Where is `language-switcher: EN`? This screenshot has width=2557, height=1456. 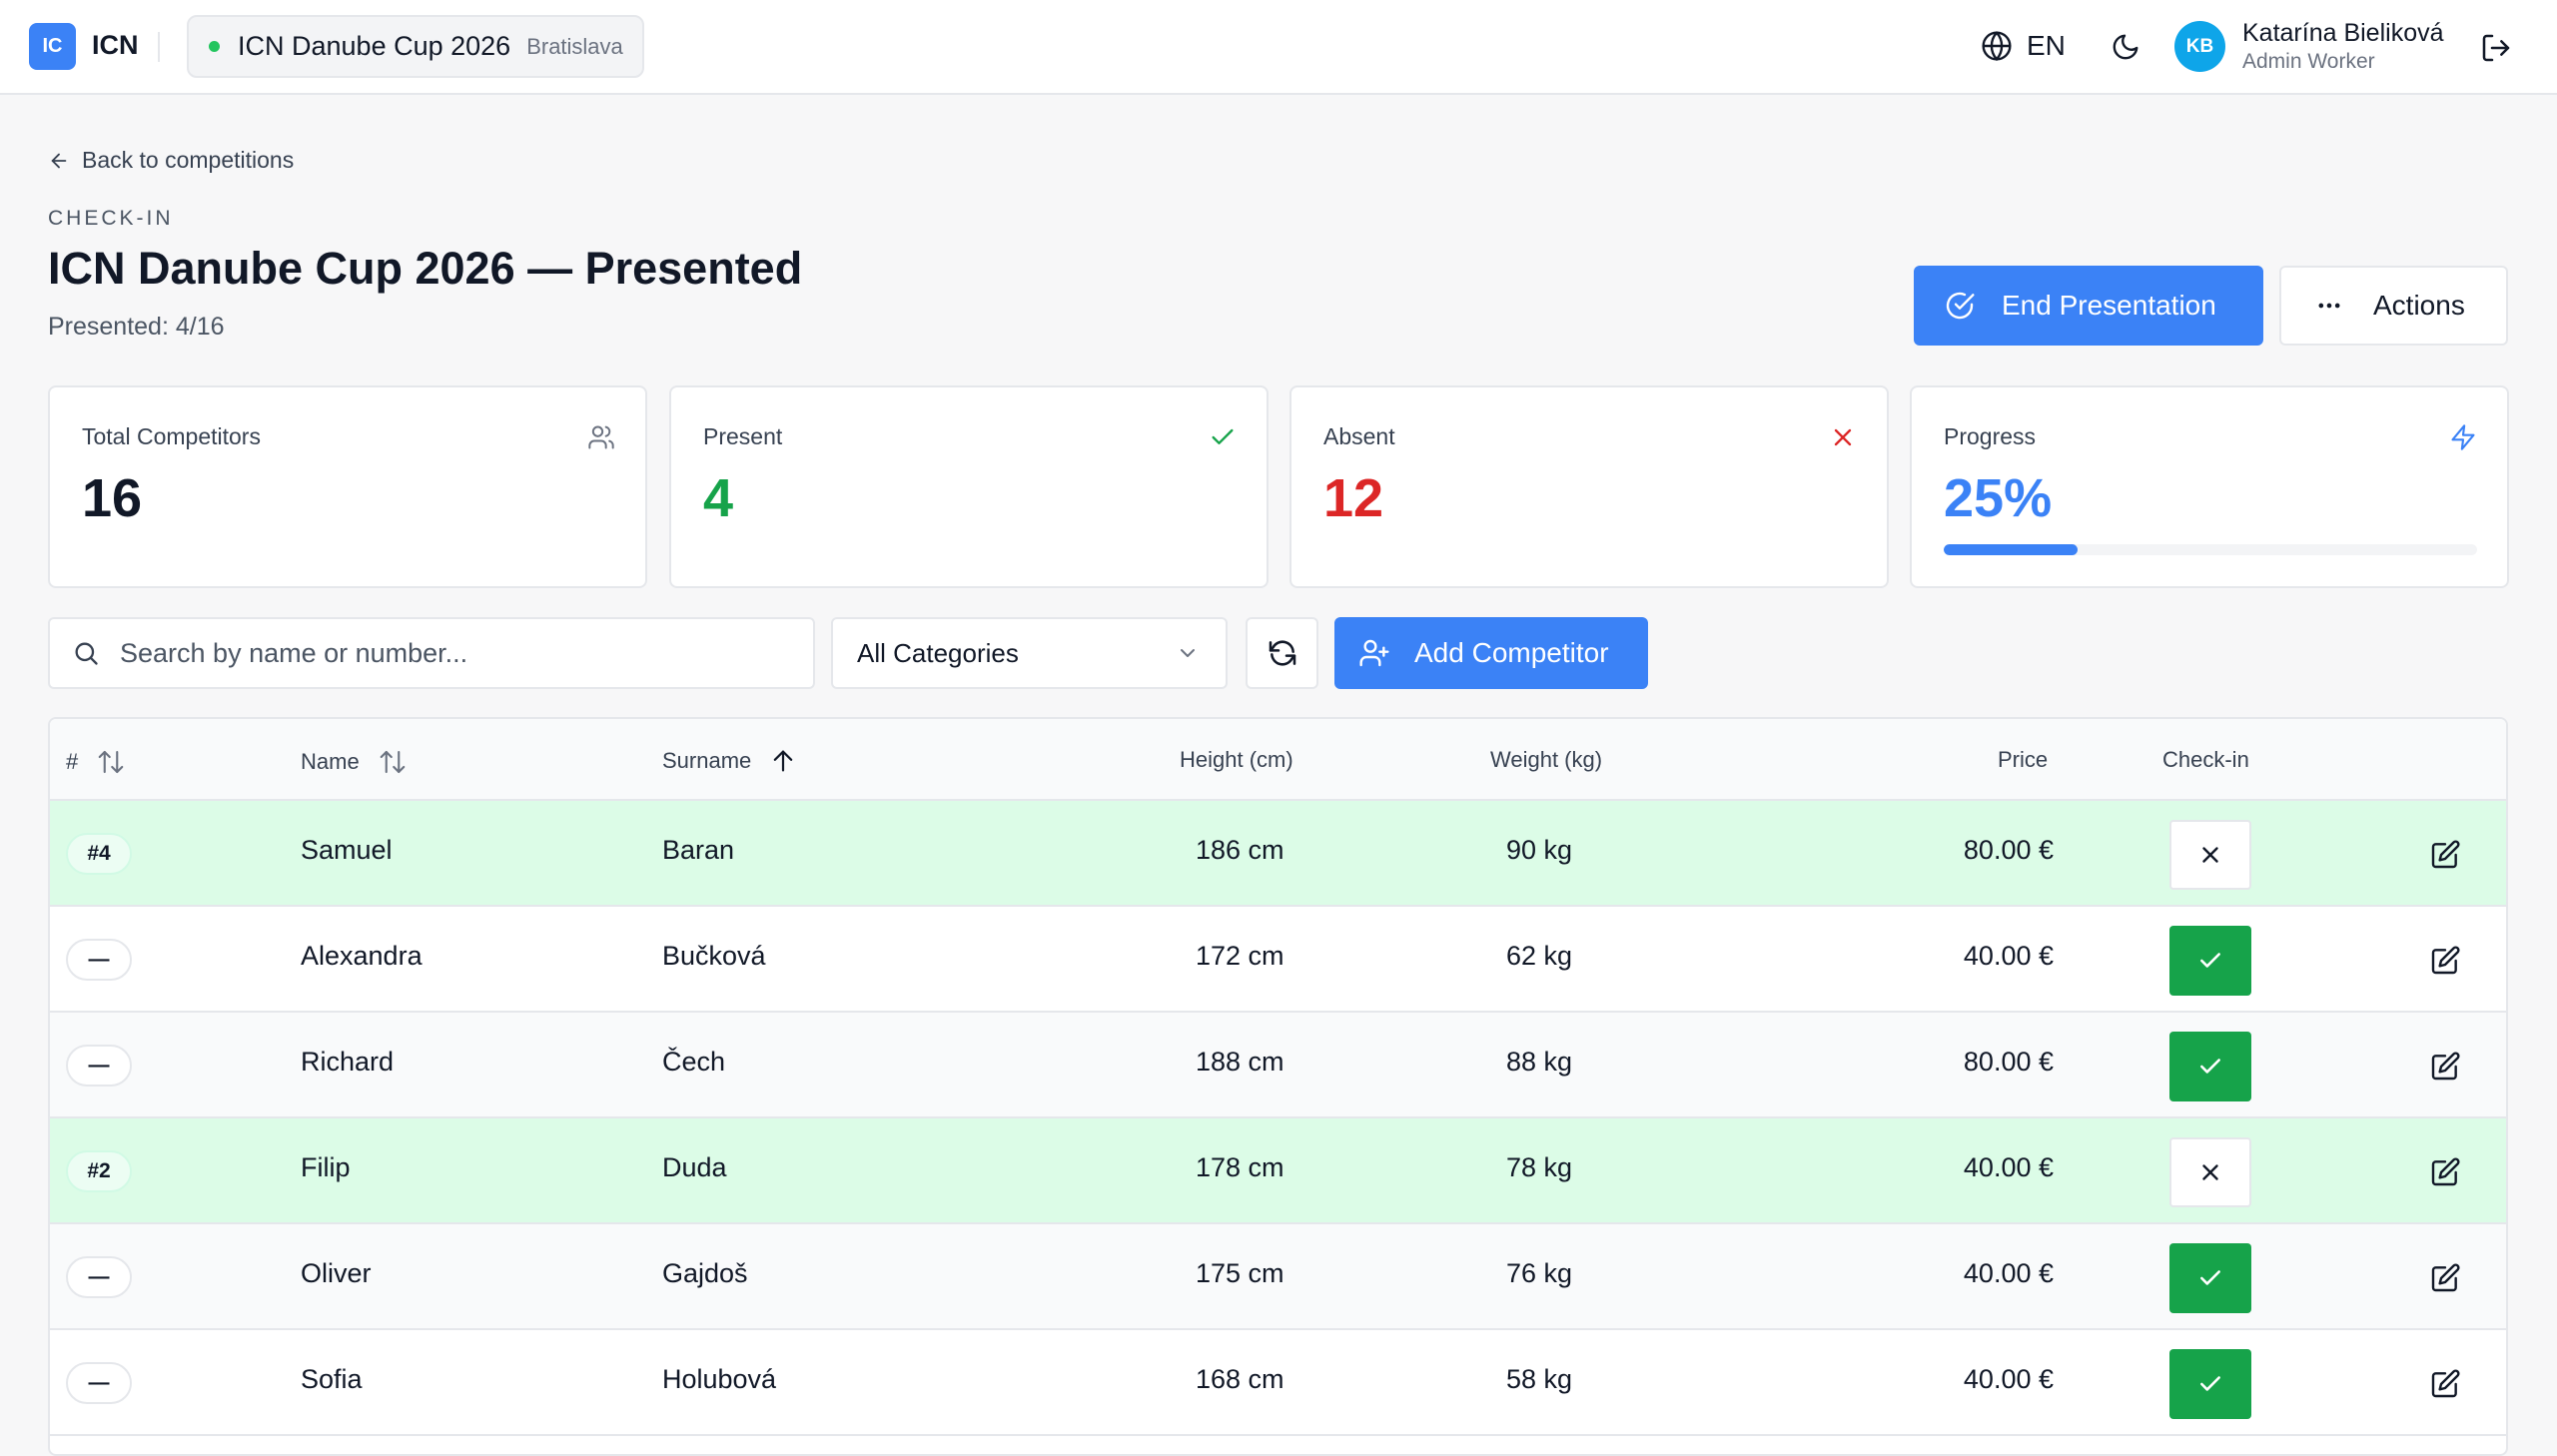
language-switcher: EN is located at coordinates (2023, 46).